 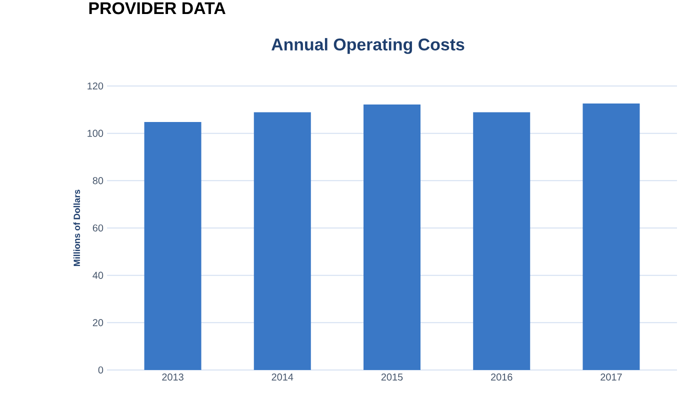 I want to click on x-tick-label: 2014, so click(x=283, y=377).